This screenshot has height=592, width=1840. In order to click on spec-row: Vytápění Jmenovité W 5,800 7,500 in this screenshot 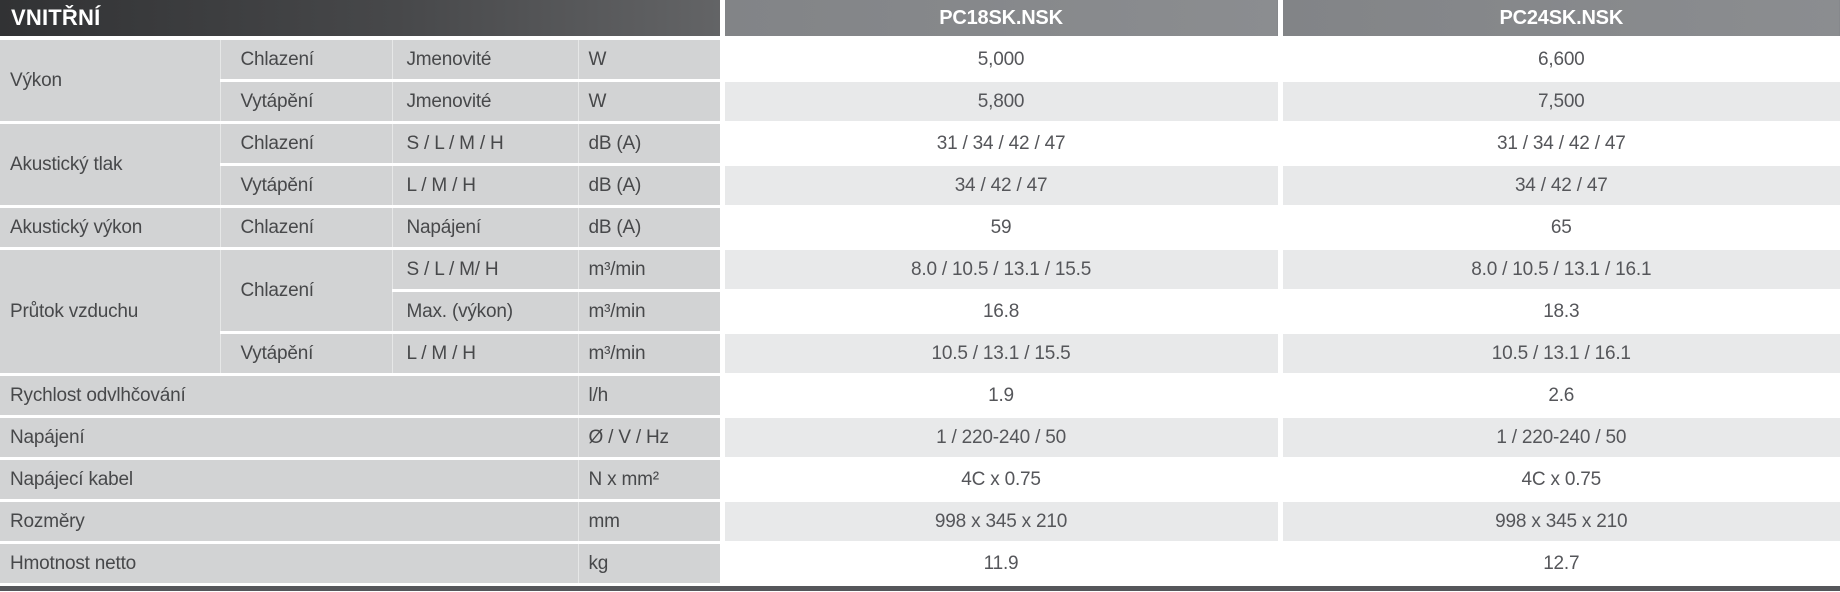, I will do `click(920, 102)`.